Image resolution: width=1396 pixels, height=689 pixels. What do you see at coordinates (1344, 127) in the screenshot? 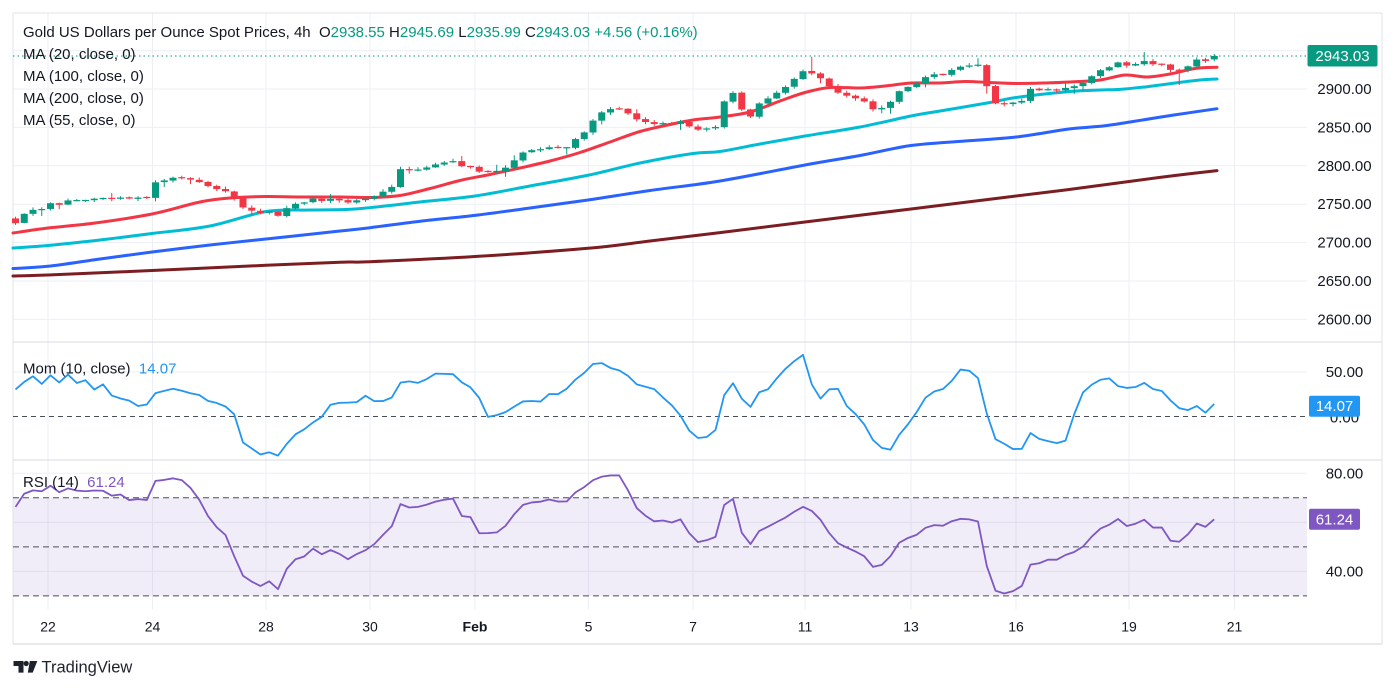
I see `svg-text: 2850.00` at bounding box center [1344, 127].